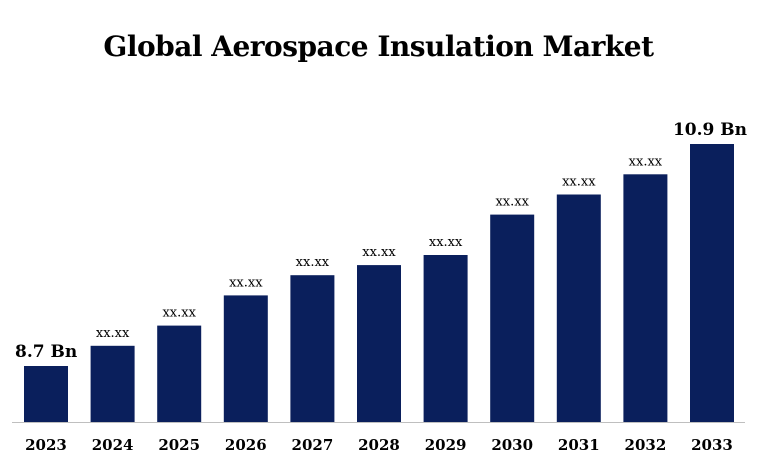 This screenshot has height=463, width=757. I want to click on data-label-2032: xx.xx, so click(646, 161).